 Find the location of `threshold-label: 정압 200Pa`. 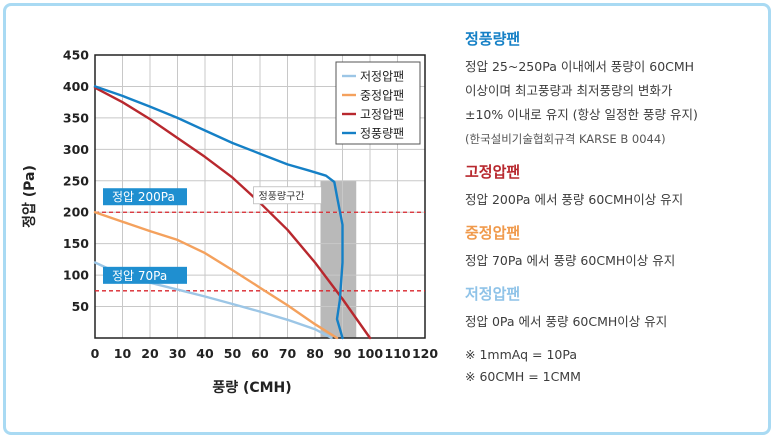

threshold-label: 정압 200Pa is located at coordinates (143, 197).